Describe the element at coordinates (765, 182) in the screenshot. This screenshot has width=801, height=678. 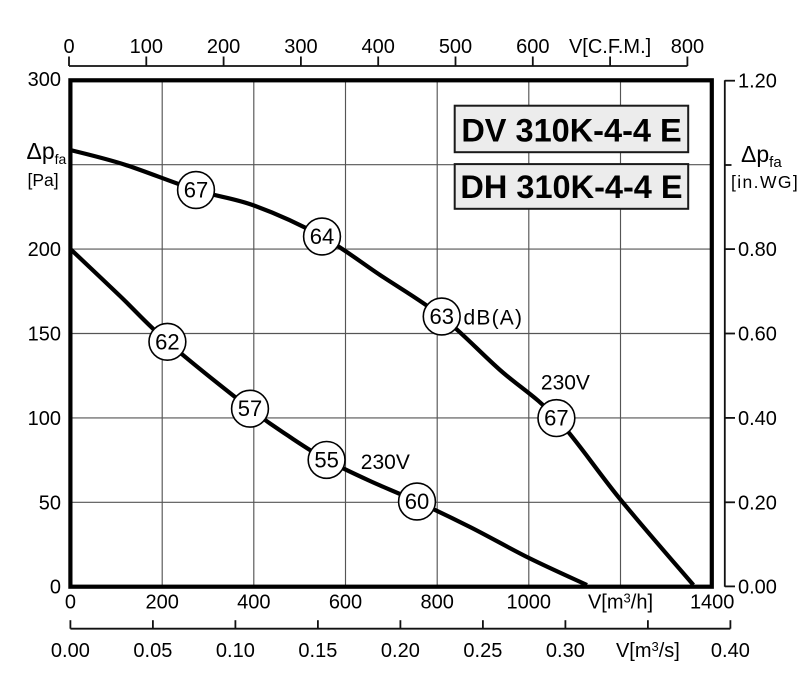
I see `svg-text: [in.WG]` at that location.